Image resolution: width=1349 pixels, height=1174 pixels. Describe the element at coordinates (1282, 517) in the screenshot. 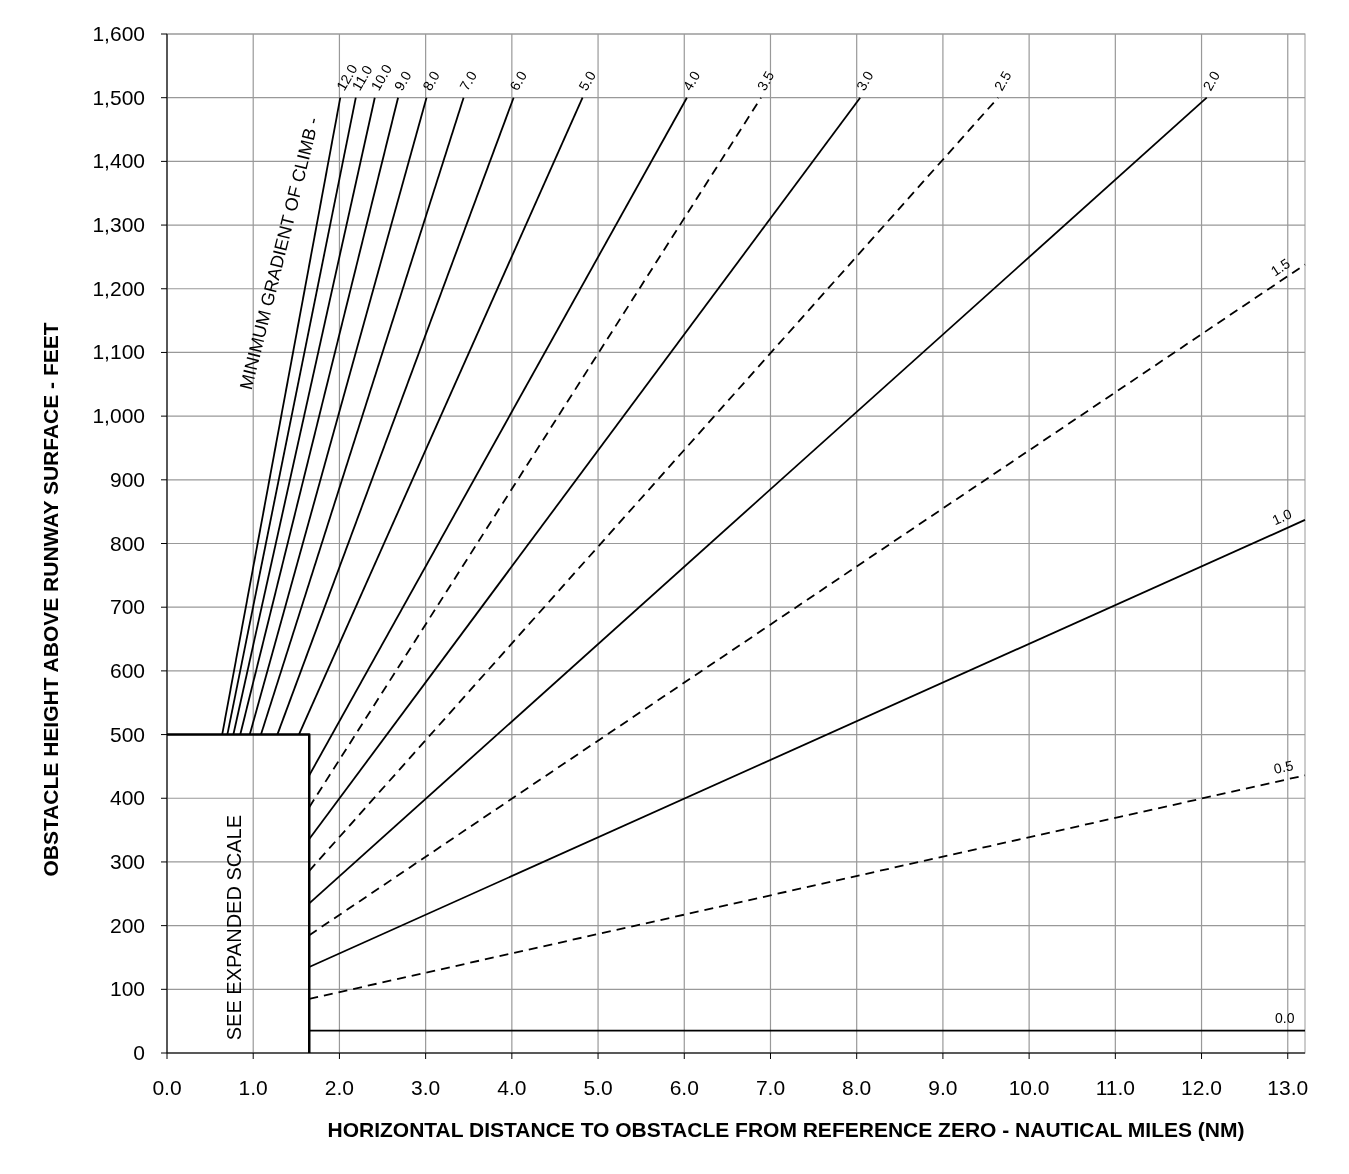

I see `text: 1.0` at that location.